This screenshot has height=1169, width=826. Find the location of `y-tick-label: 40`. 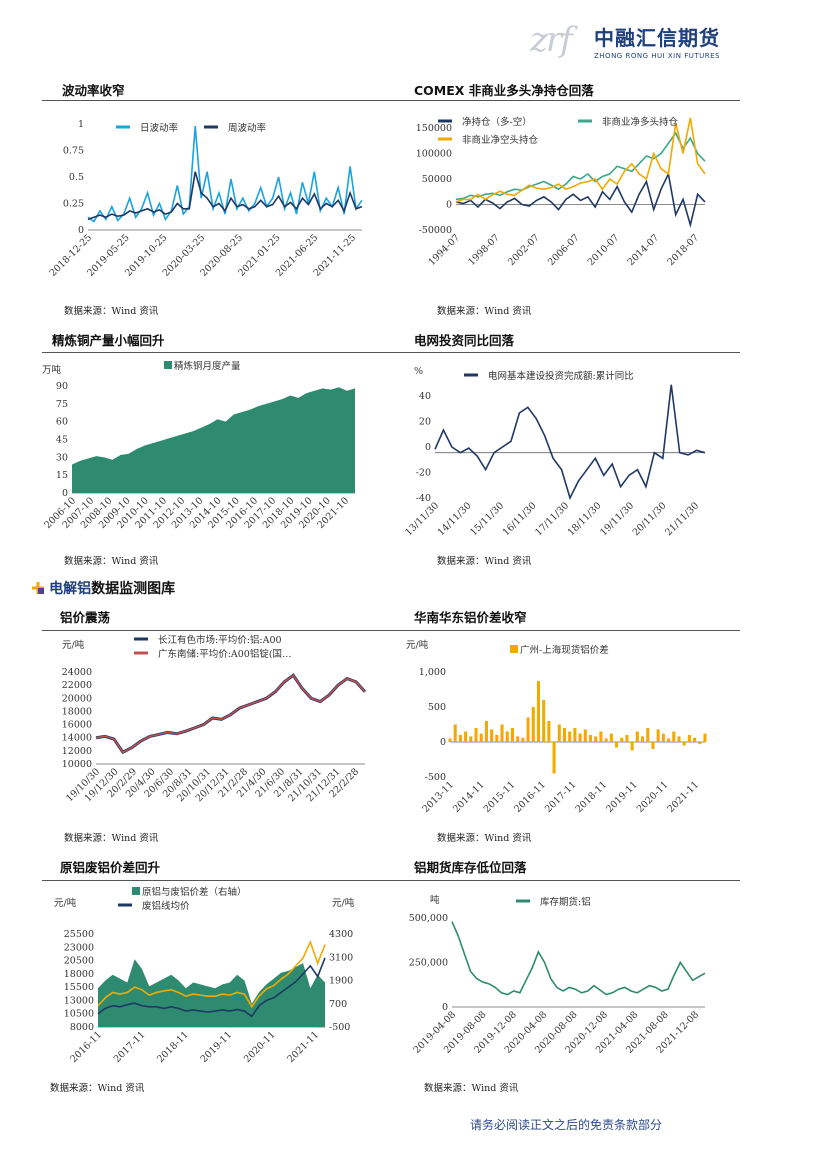

y-tick-label: 40 is located at coordinates (425, 396).